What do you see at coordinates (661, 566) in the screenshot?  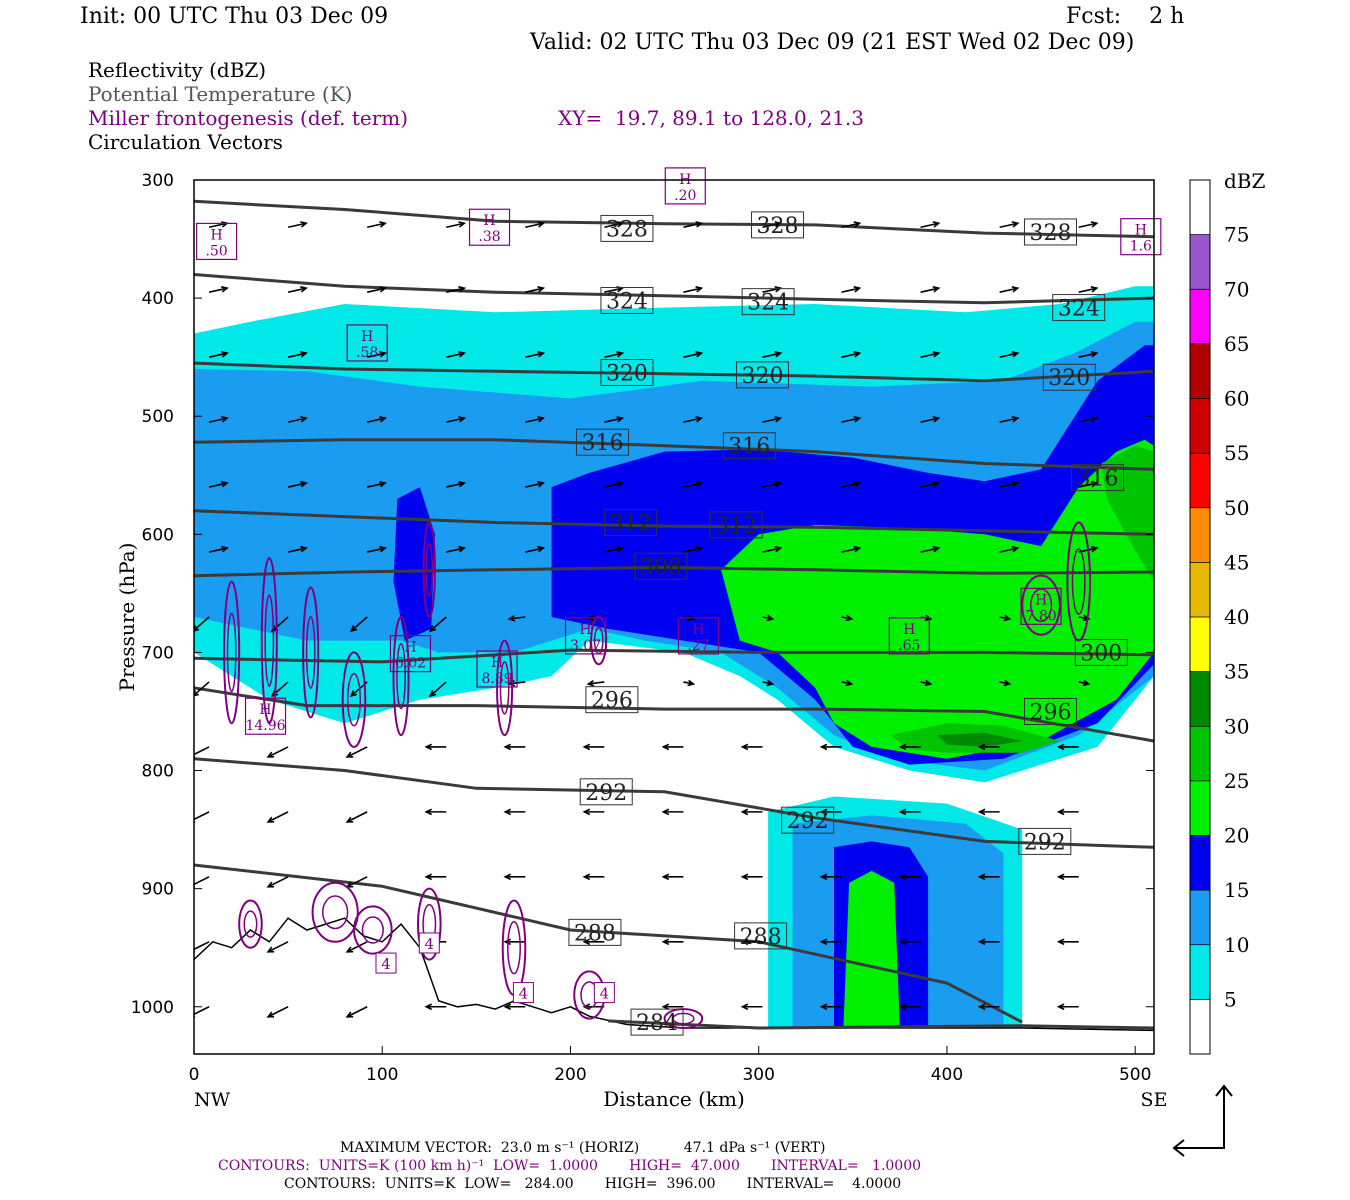 I see `theta-308-label-box` at bounding box center [661, 566].